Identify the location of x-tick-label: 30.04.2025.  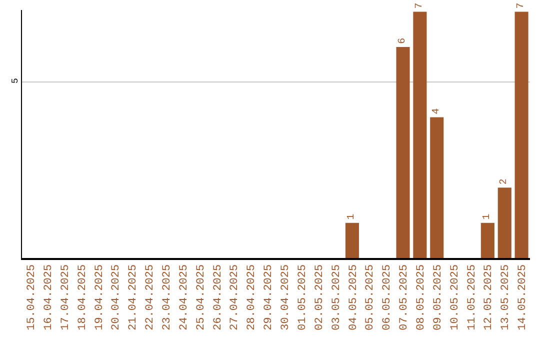
(286, 297).